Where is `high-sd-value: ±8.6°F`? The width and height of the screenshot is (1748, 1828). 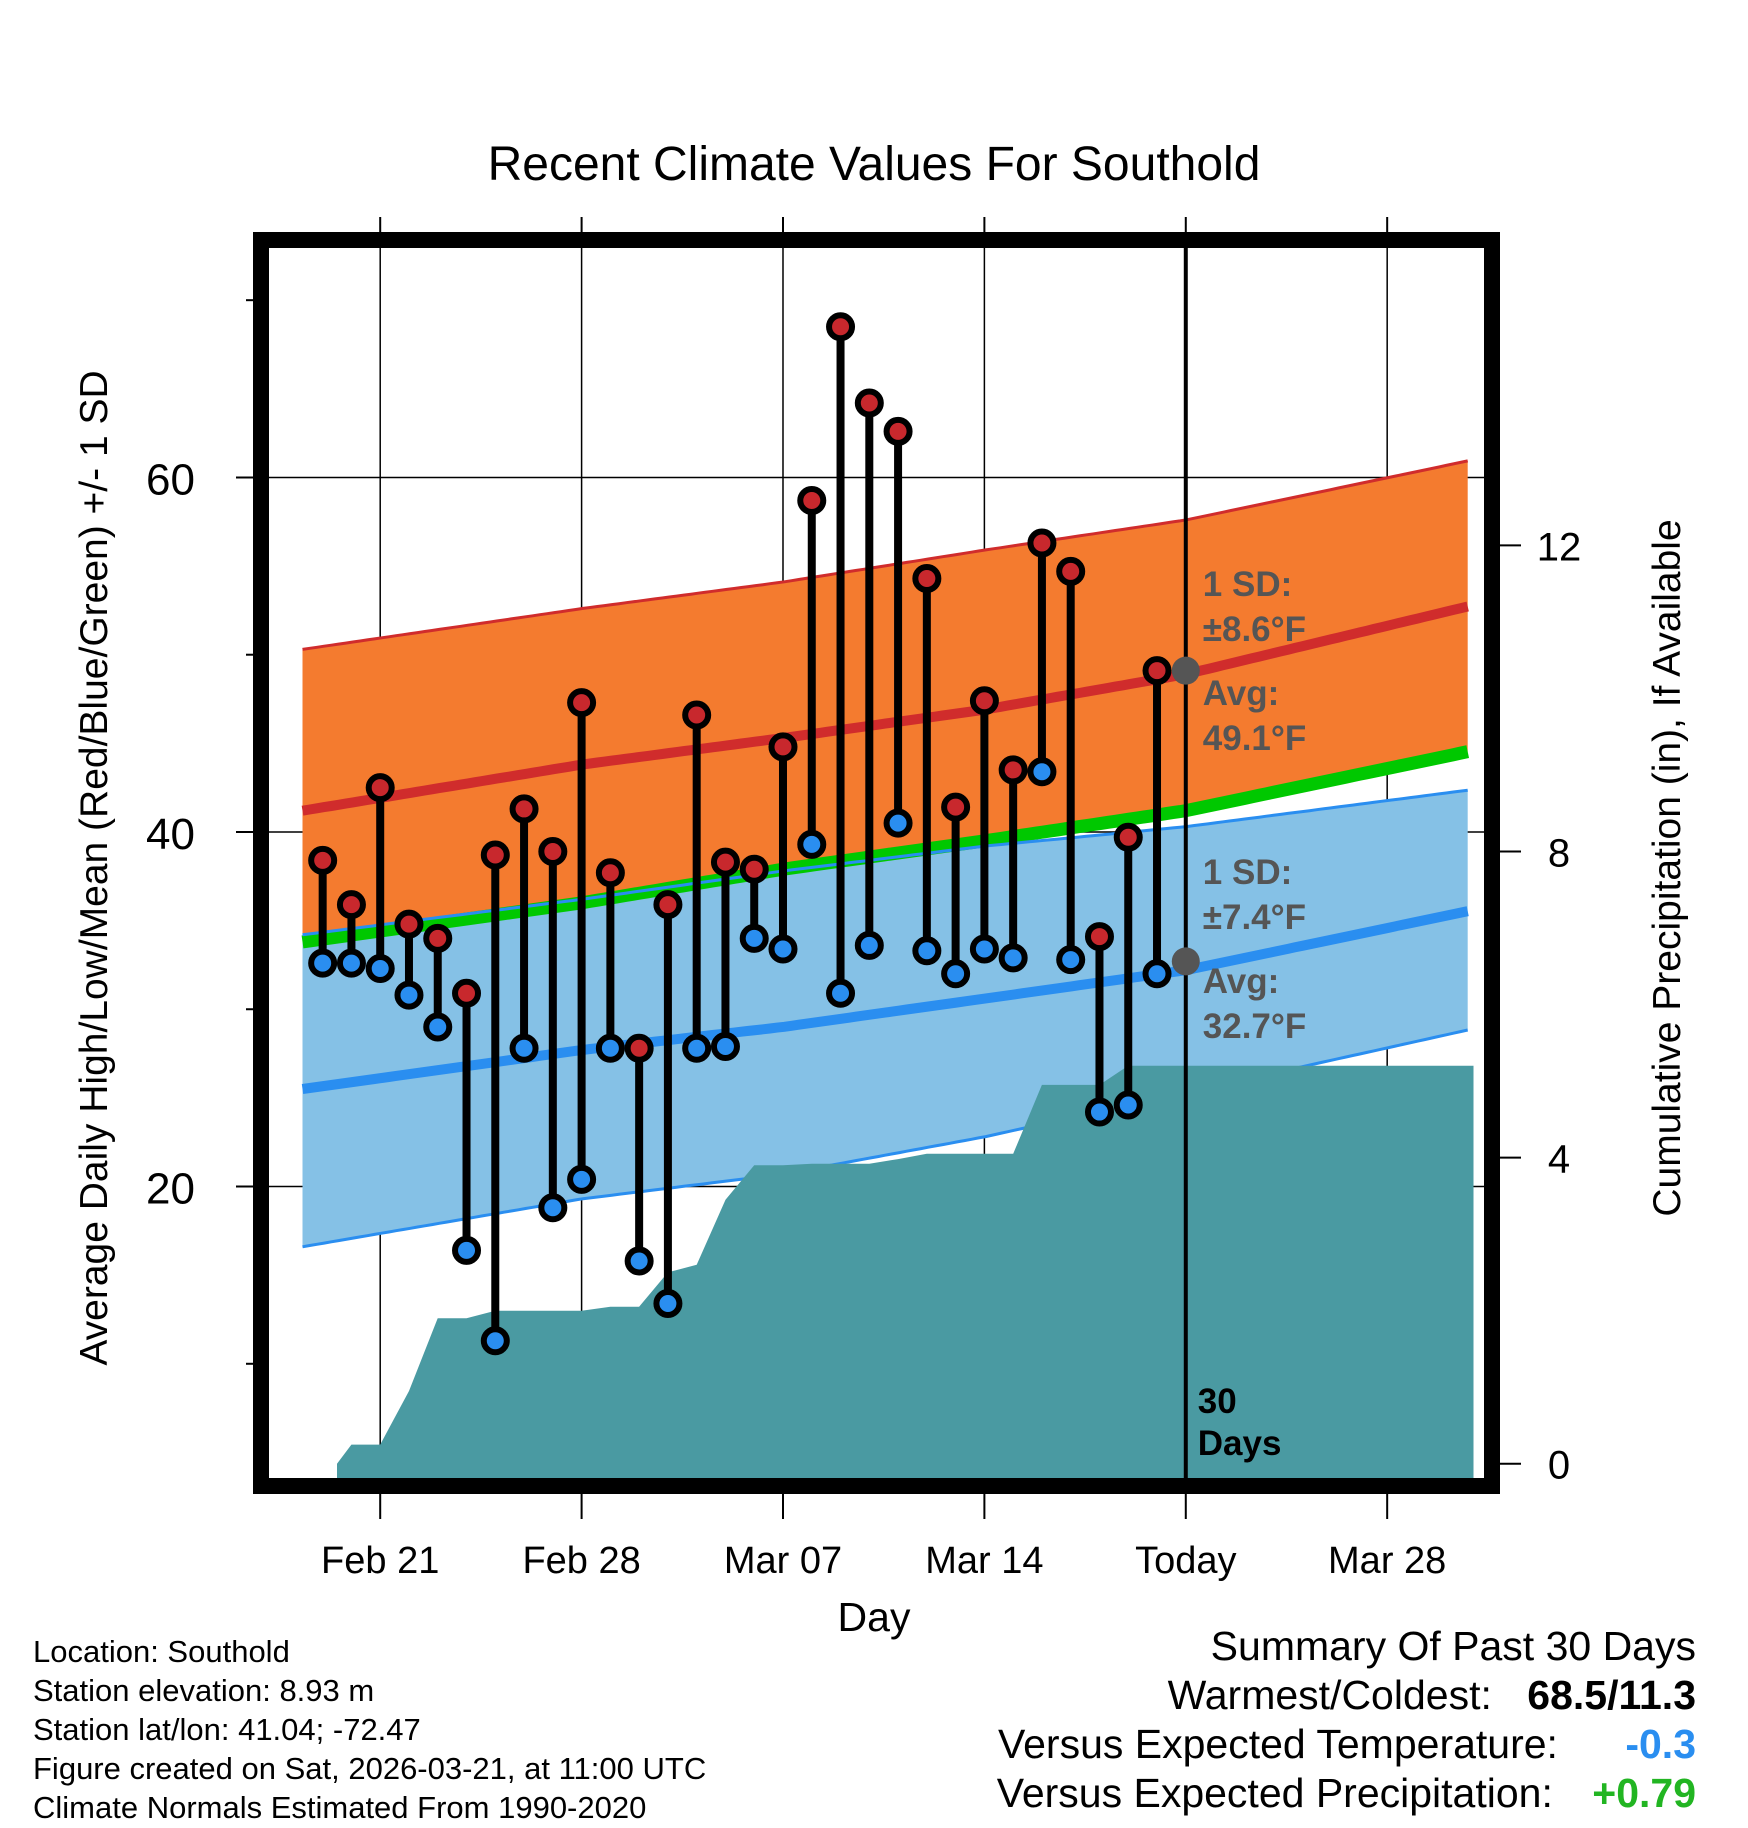
high-sd-value: ±8.6°F is located at coordinates (1254, 629).